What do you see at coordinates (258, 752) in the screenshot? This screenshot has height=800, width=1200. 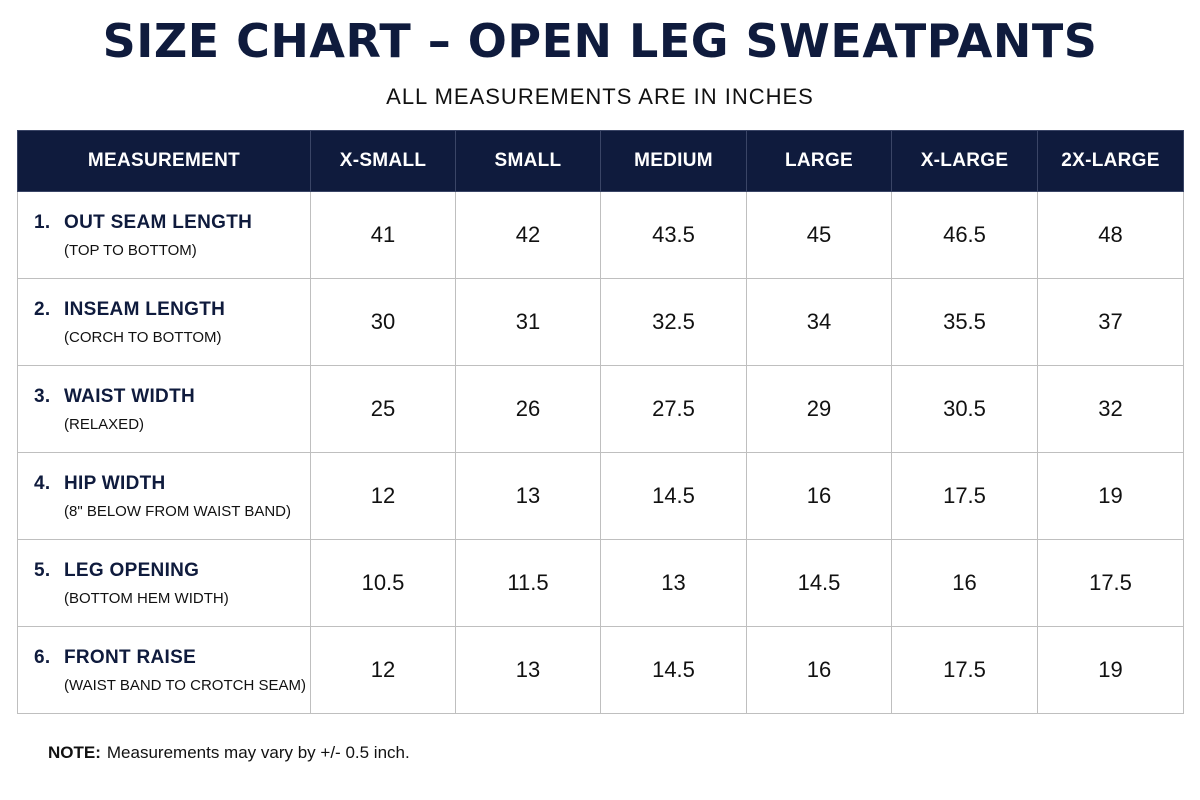 I see `note-text: Measurements may vary by +/- 0.5 inch.` at bounding box center [258, 752].